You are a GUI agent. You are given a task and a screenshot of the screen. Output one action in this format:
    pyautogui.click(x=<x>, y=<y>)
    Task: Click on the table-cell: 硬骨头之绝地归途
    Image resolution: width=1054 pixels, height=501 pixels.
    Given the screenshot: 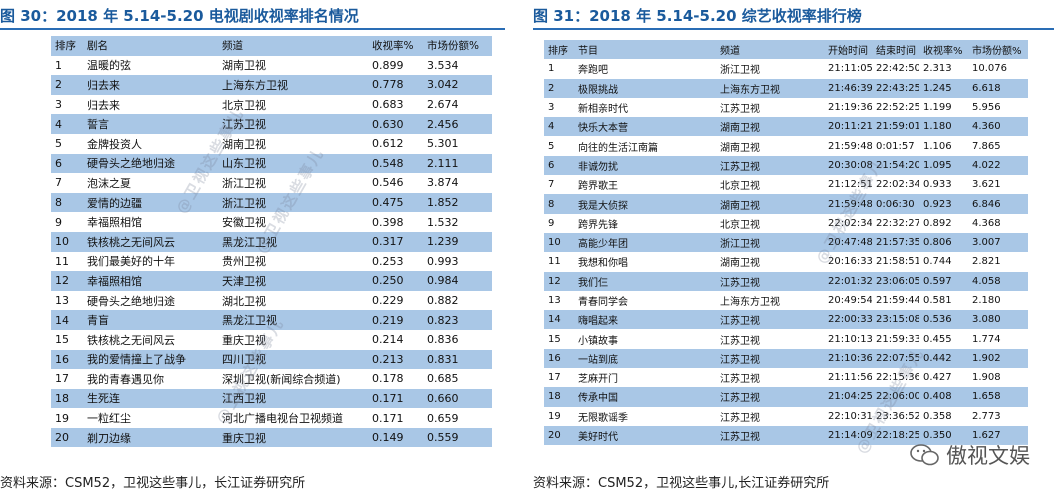 What is the action you would take?
    pyautogui.click(x=131, y=301)
    